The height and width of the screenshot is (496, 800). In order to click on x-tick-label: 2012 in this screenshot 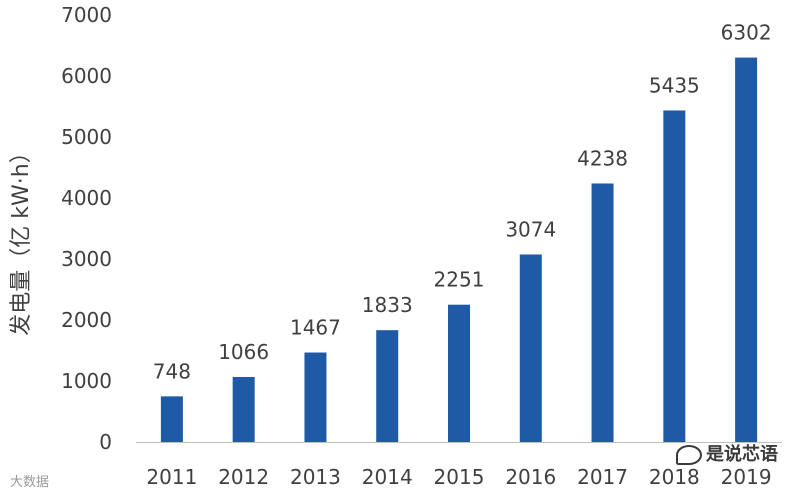, I will do `click(243, 477)`.